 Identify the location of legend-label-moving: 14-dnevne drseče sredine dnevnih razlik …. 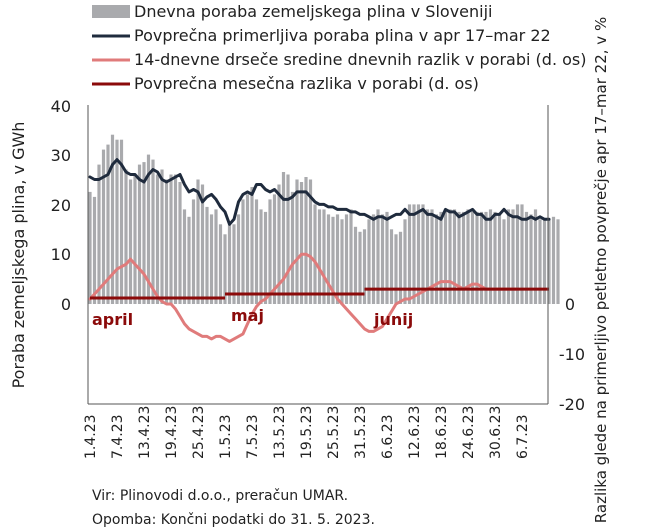
(360, 59).